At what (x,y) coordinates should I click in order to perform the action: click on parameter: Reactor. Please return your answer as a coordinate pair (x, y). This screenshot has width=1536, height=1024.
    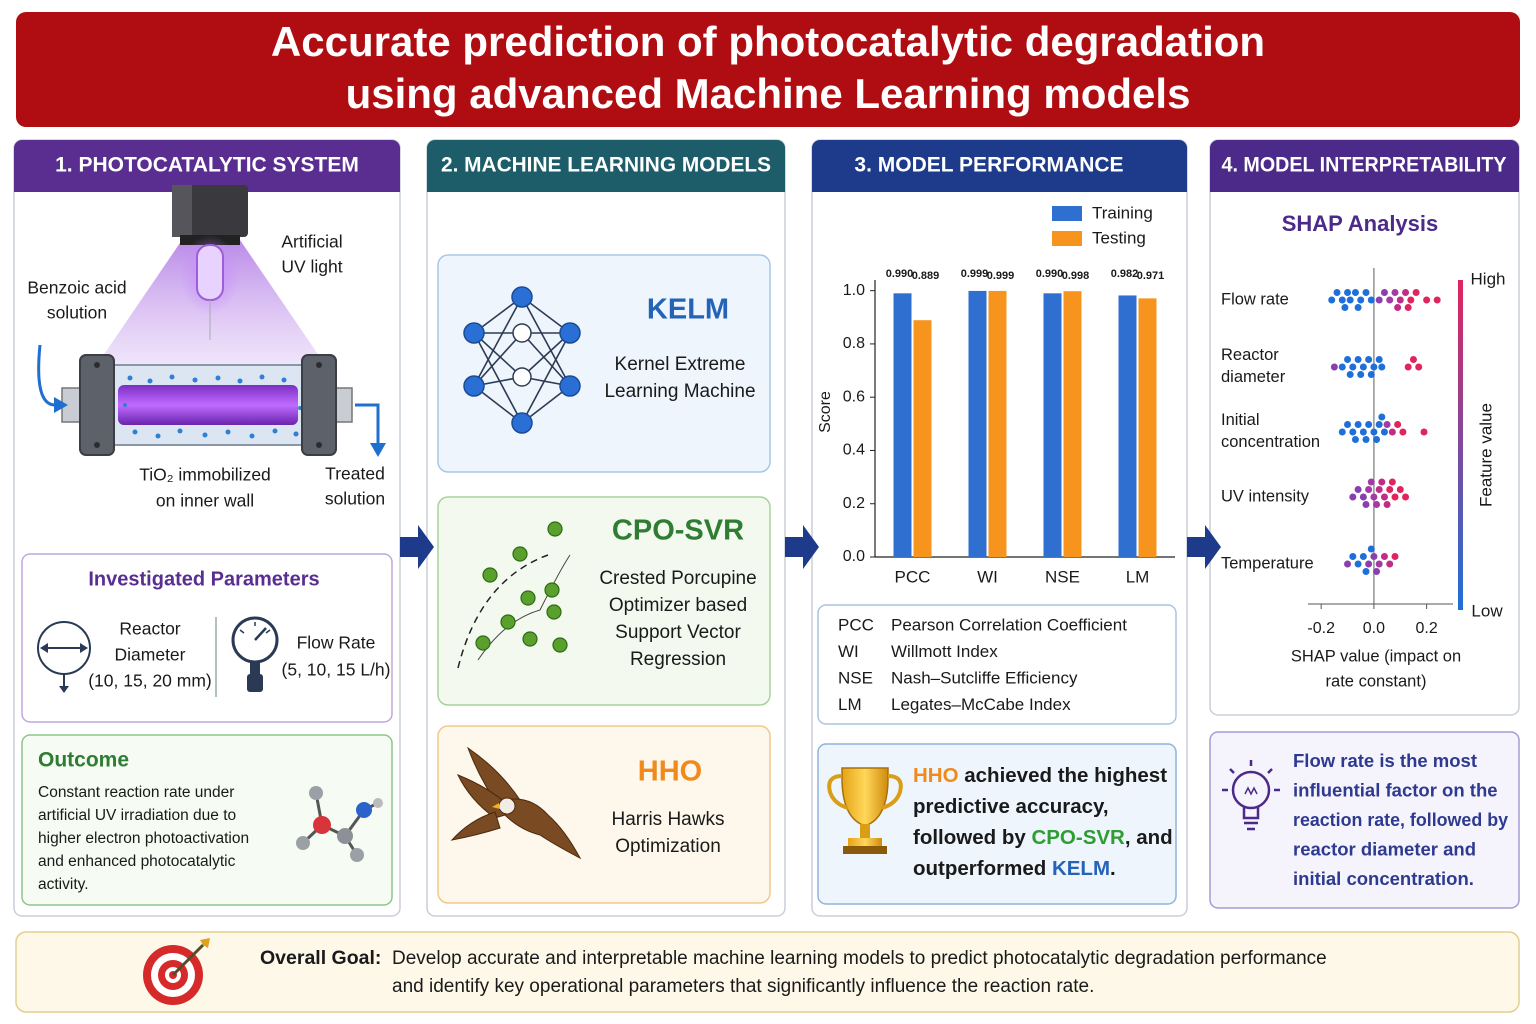
    Looking at the image, I should click on (149, 629).